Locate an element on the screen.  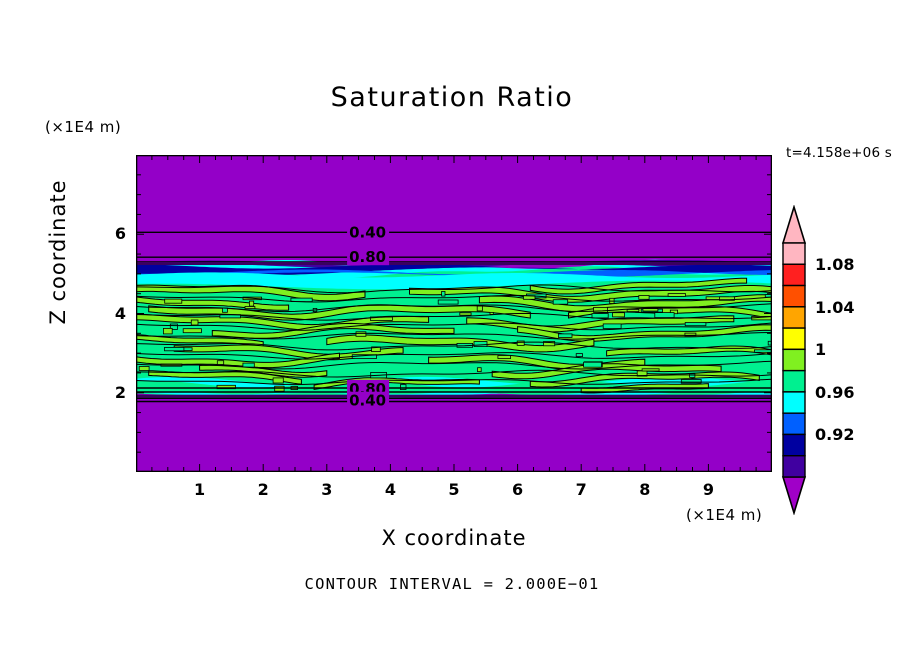
colorbar-tick-label: 1.08 is located at coordinates (835, 265).